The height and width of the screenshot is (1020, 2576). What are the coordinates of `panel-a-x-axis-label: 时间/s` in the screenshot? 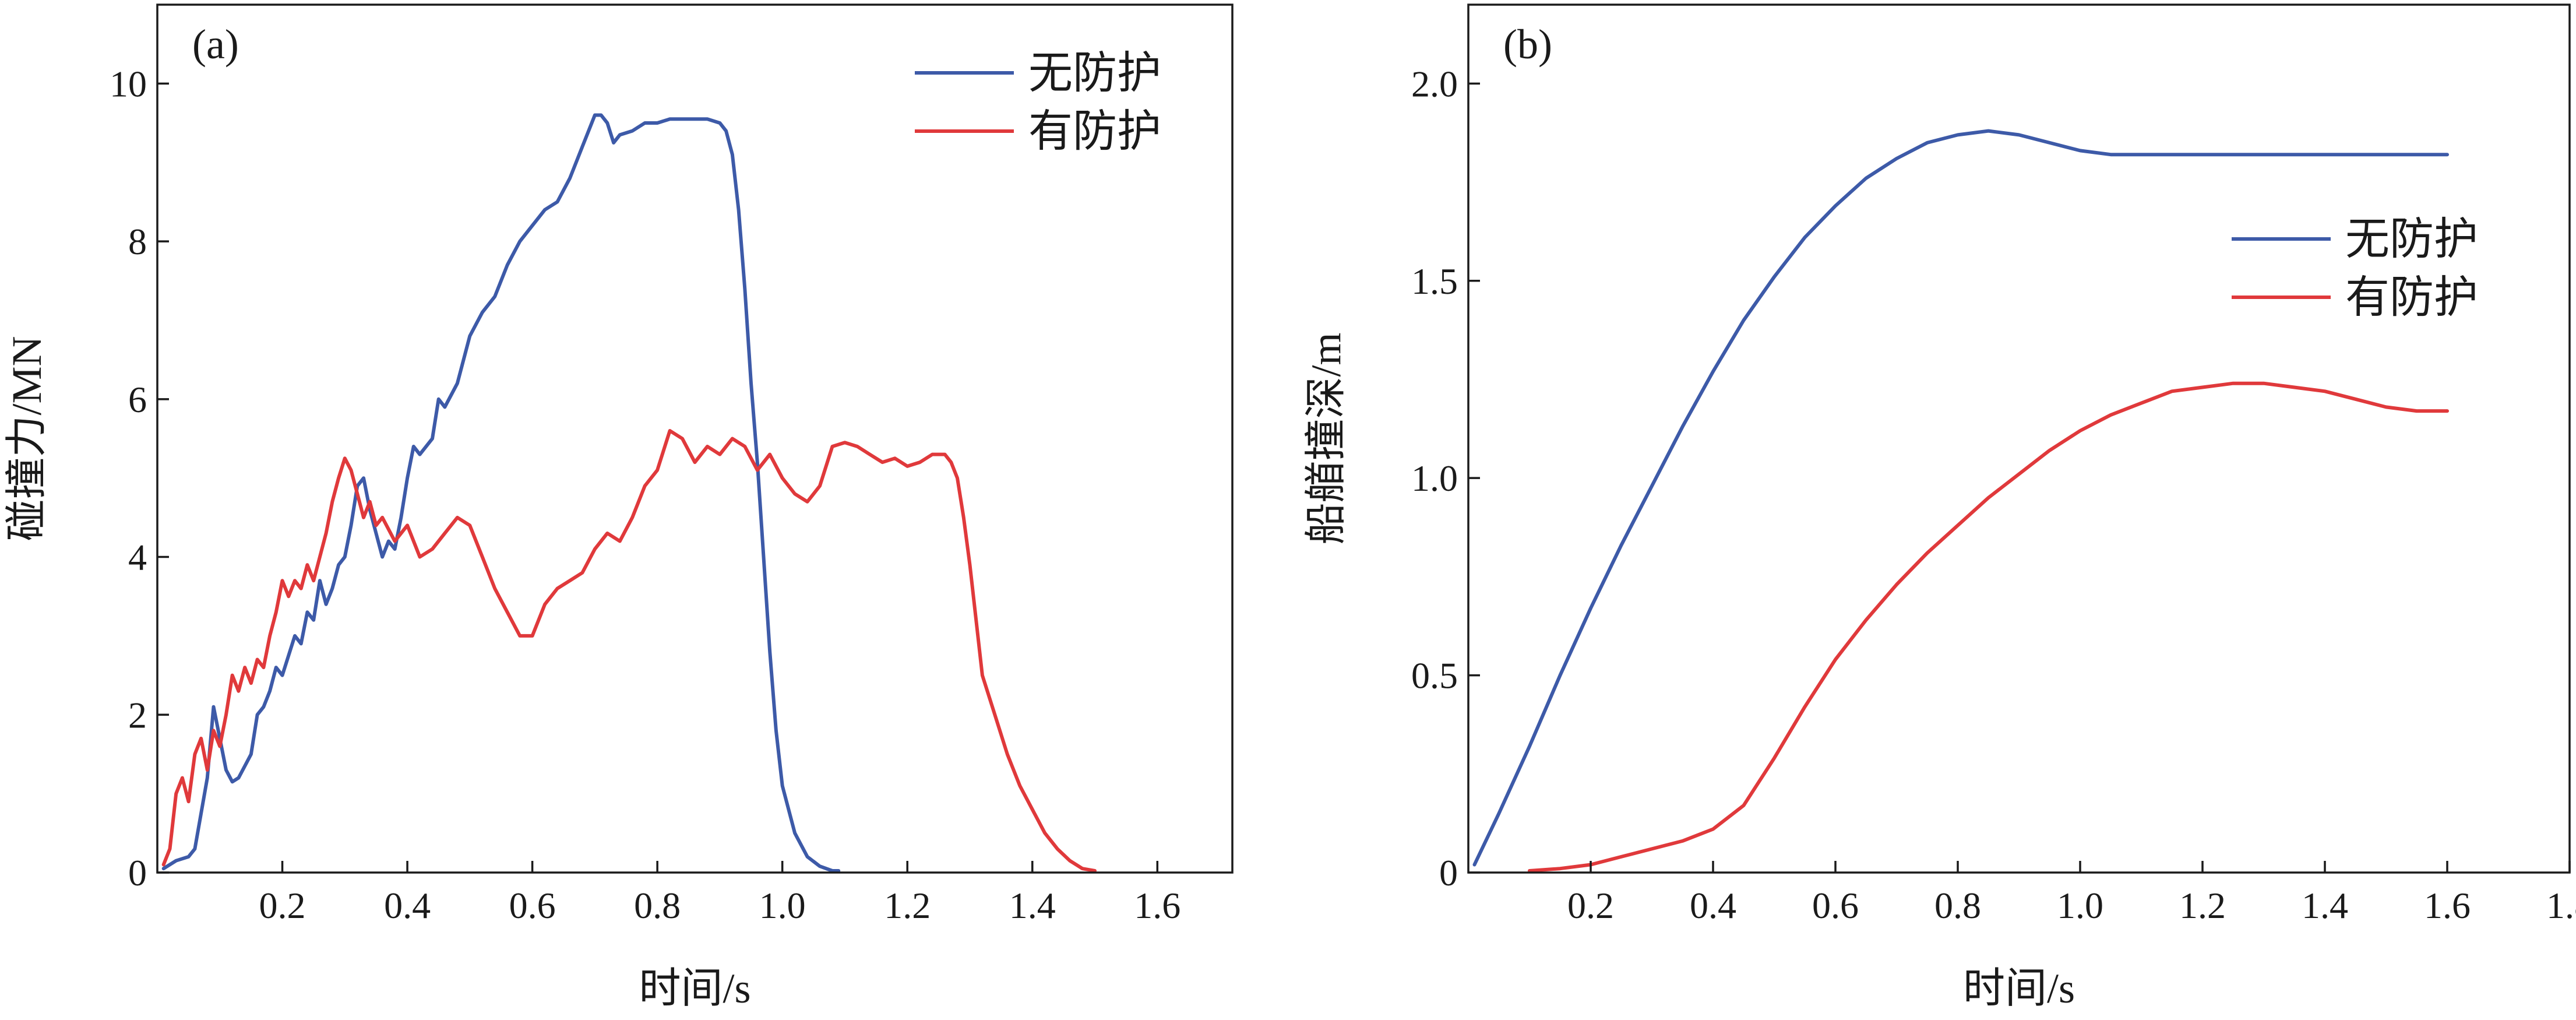 It's located at (694, 988).